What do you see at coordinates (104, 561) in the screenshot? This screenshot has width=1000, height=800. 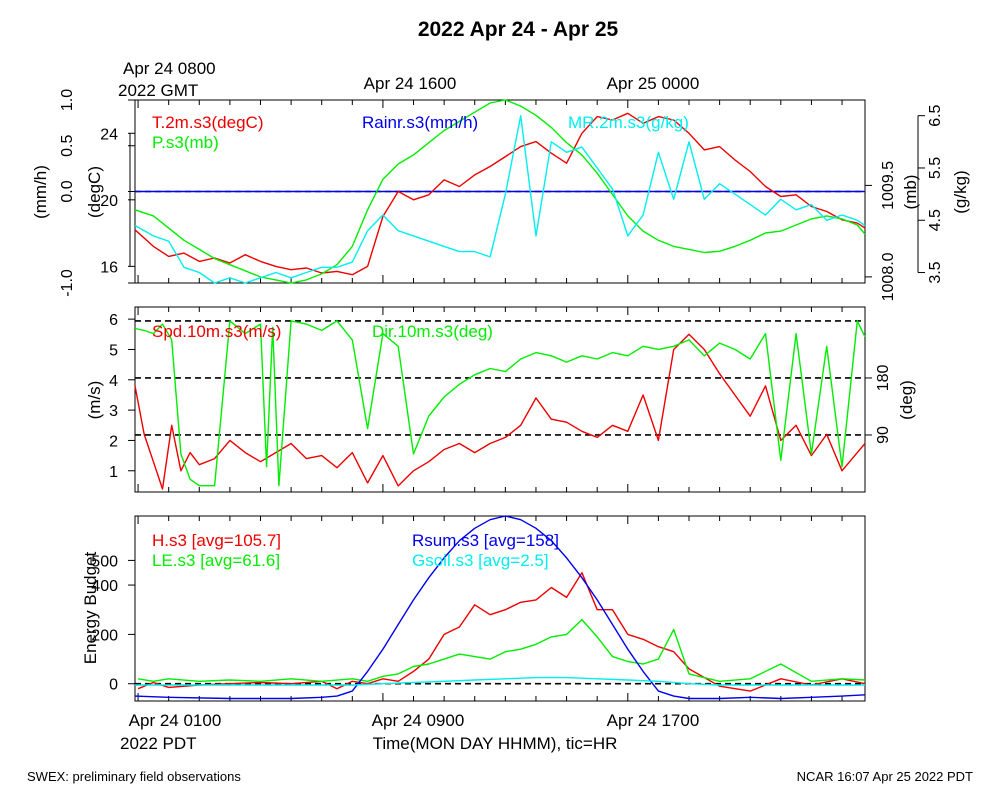 I see `bottom-energy-tick-label: 500` at bounding box center [104, 561].